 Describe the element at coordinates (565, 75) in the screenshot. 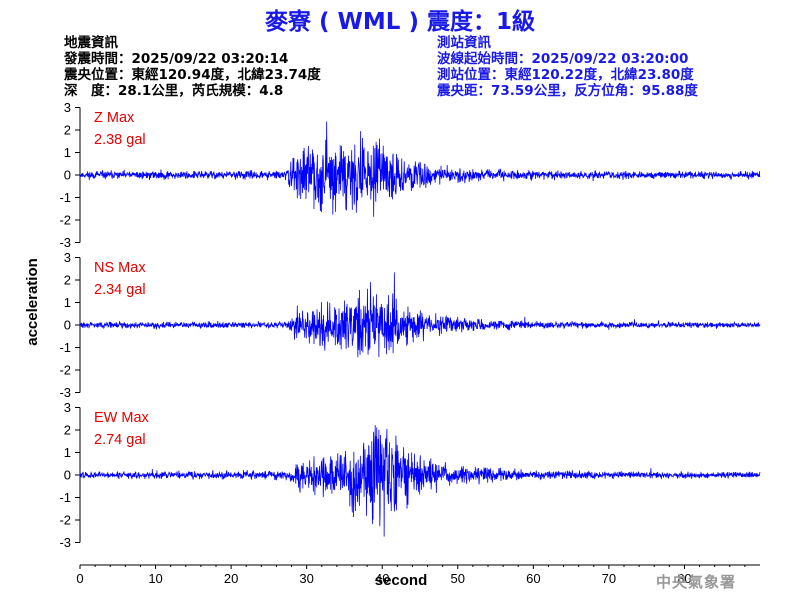

I see `station-location: 測站位置：東經120.22度，北緯23.80度` at that location.